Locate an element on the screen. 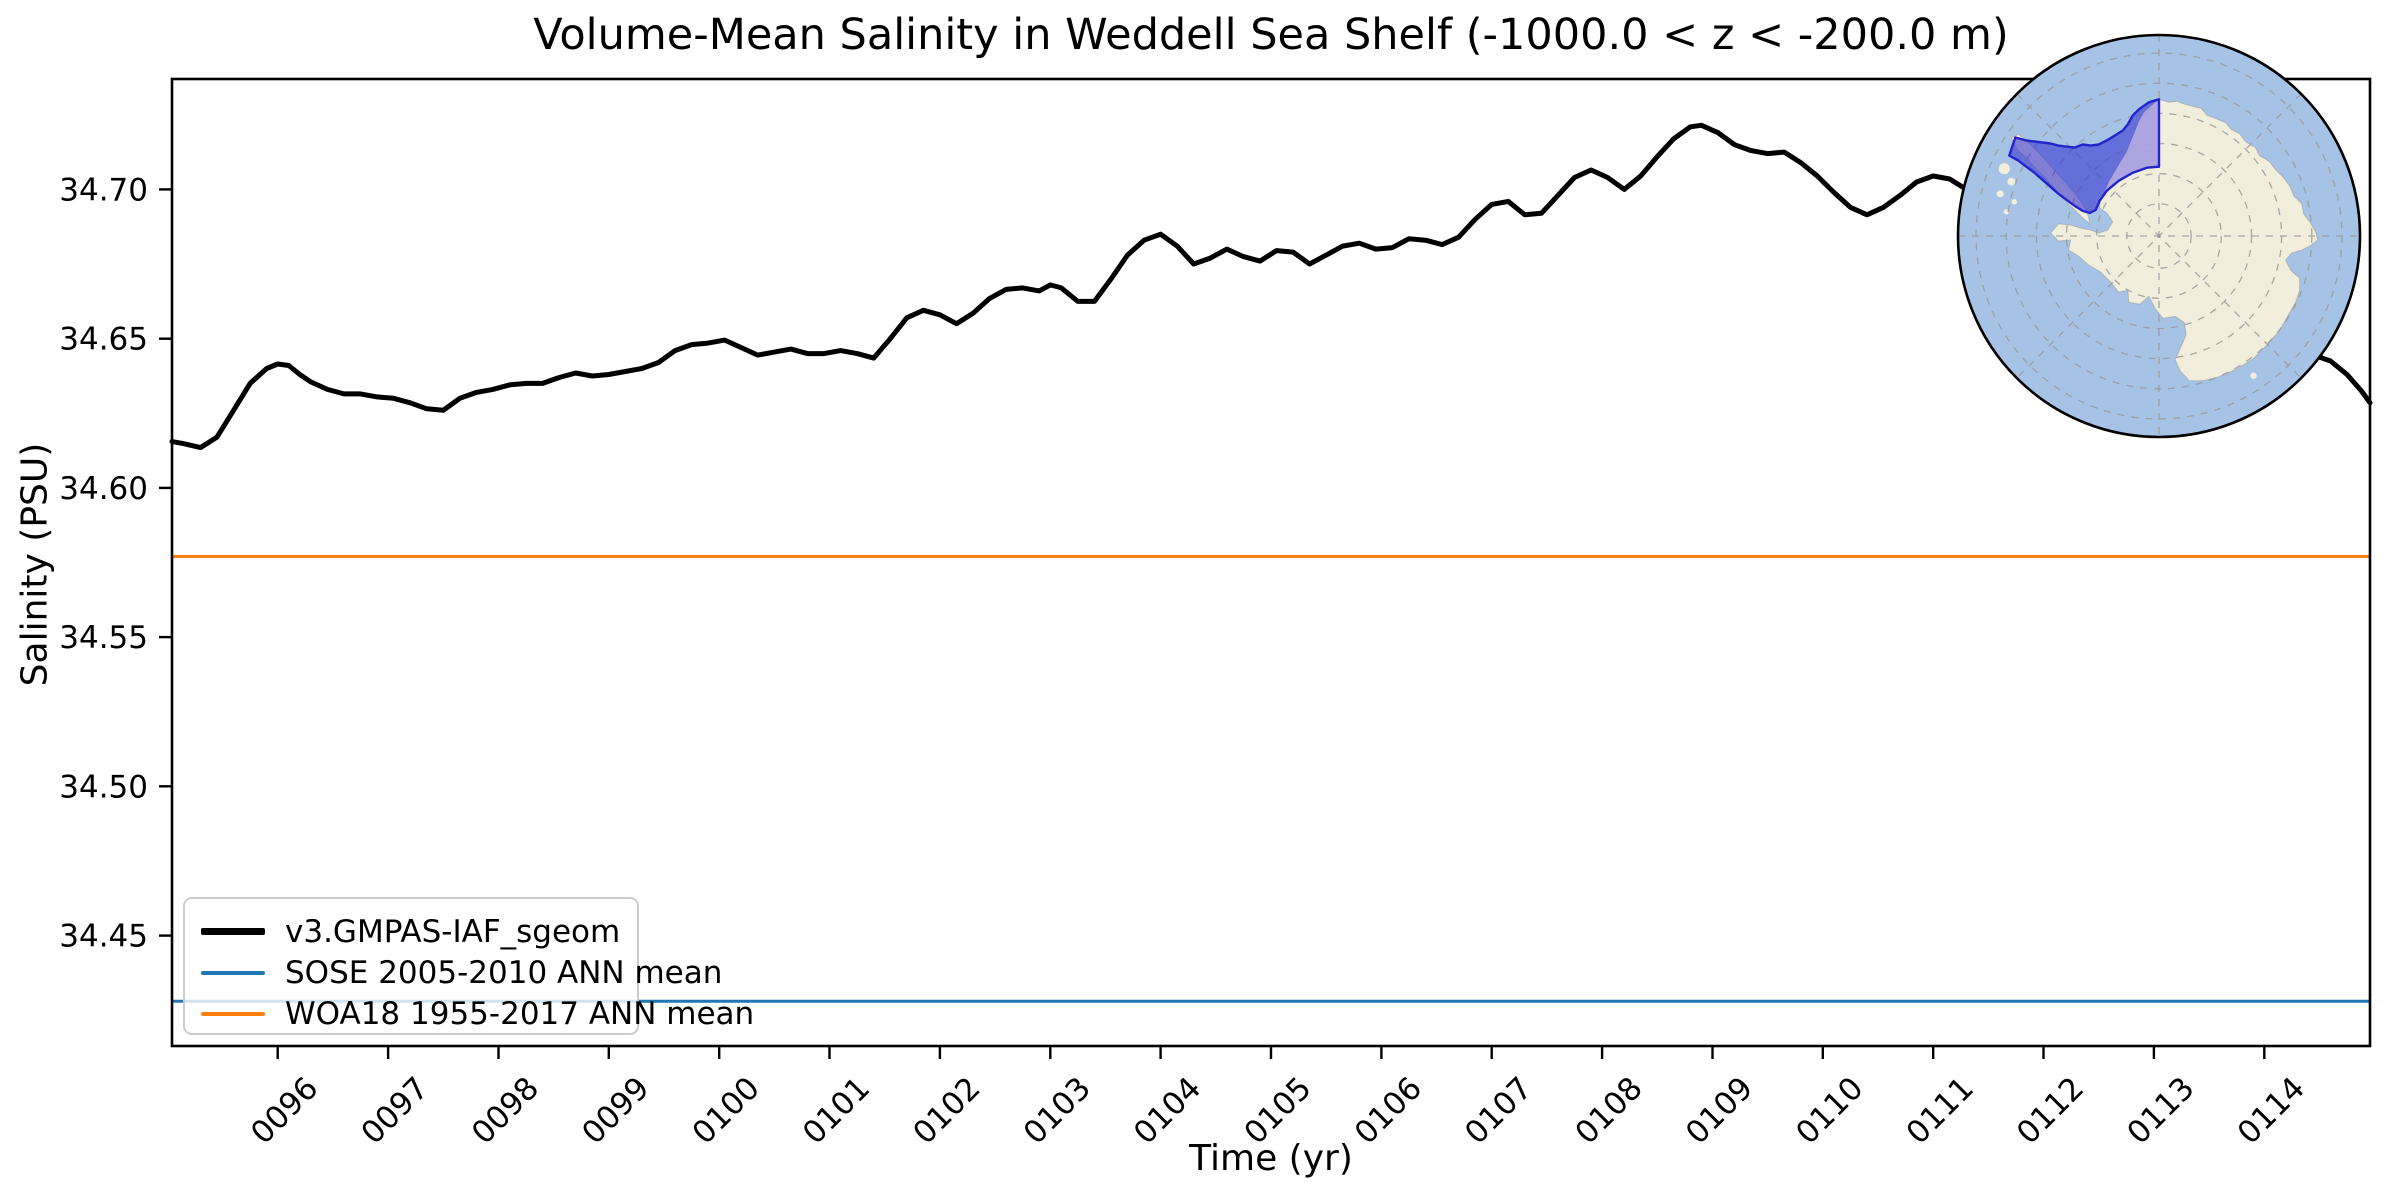  weddell-shelf-region-outline is located at coordinates (2084, 156).